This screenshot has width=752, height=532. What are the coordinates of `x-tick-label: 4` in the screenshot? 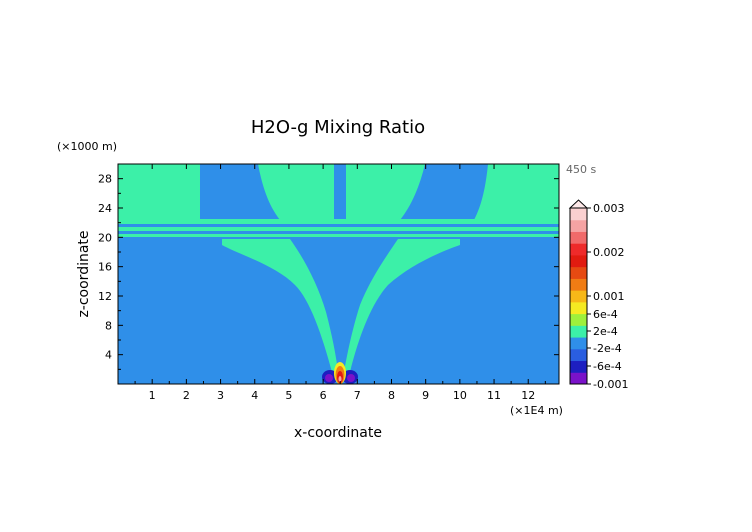 It's located at (254, 395).